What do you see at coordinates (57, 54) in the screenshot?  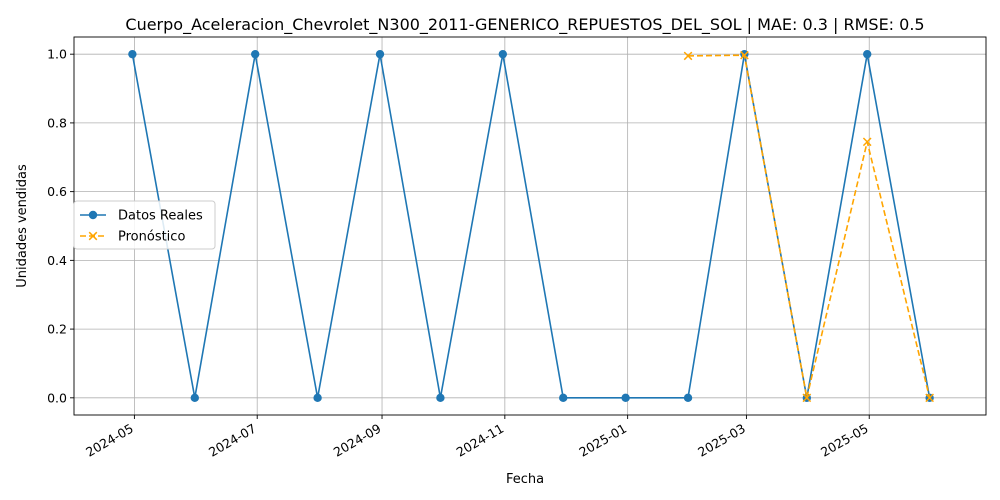 I see `y-tick-label: 1.0` at bounding box center [57, 54].